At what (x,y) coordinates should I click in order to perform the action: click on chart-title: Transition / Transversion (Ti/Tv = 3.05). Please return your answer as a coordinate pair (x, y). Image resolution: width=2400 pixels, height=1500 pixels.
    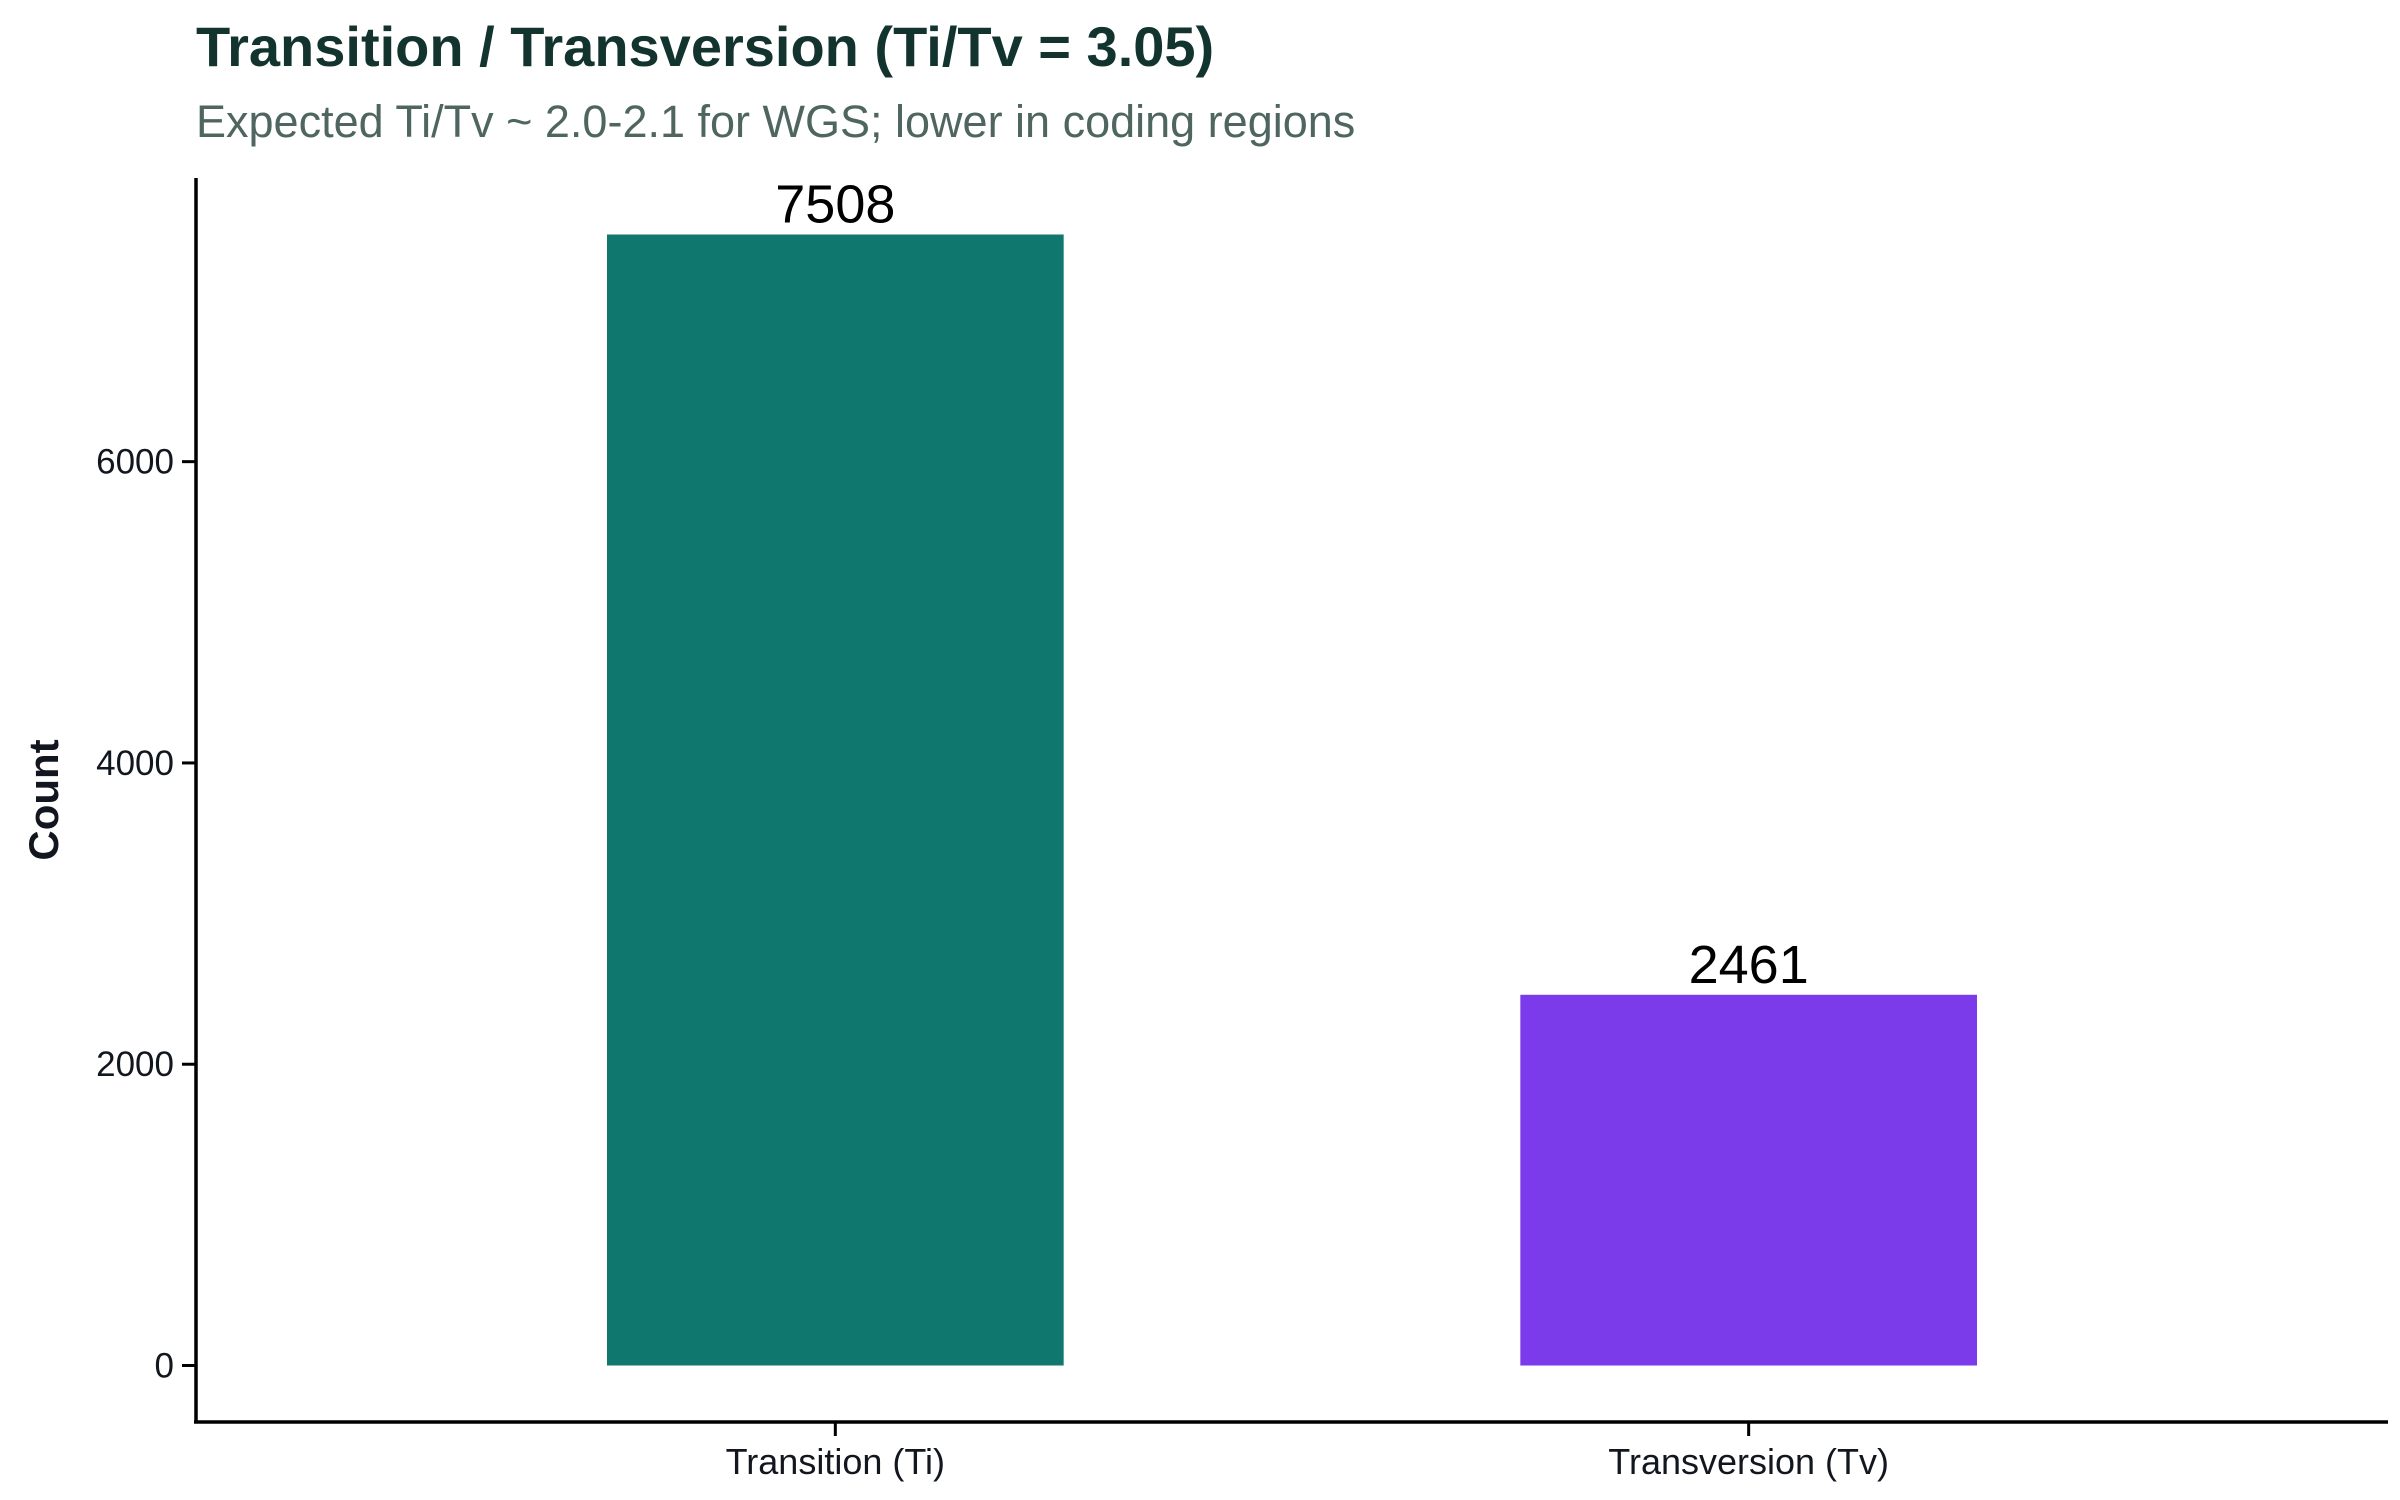
    Looking at the image, I should click on (705, 46).